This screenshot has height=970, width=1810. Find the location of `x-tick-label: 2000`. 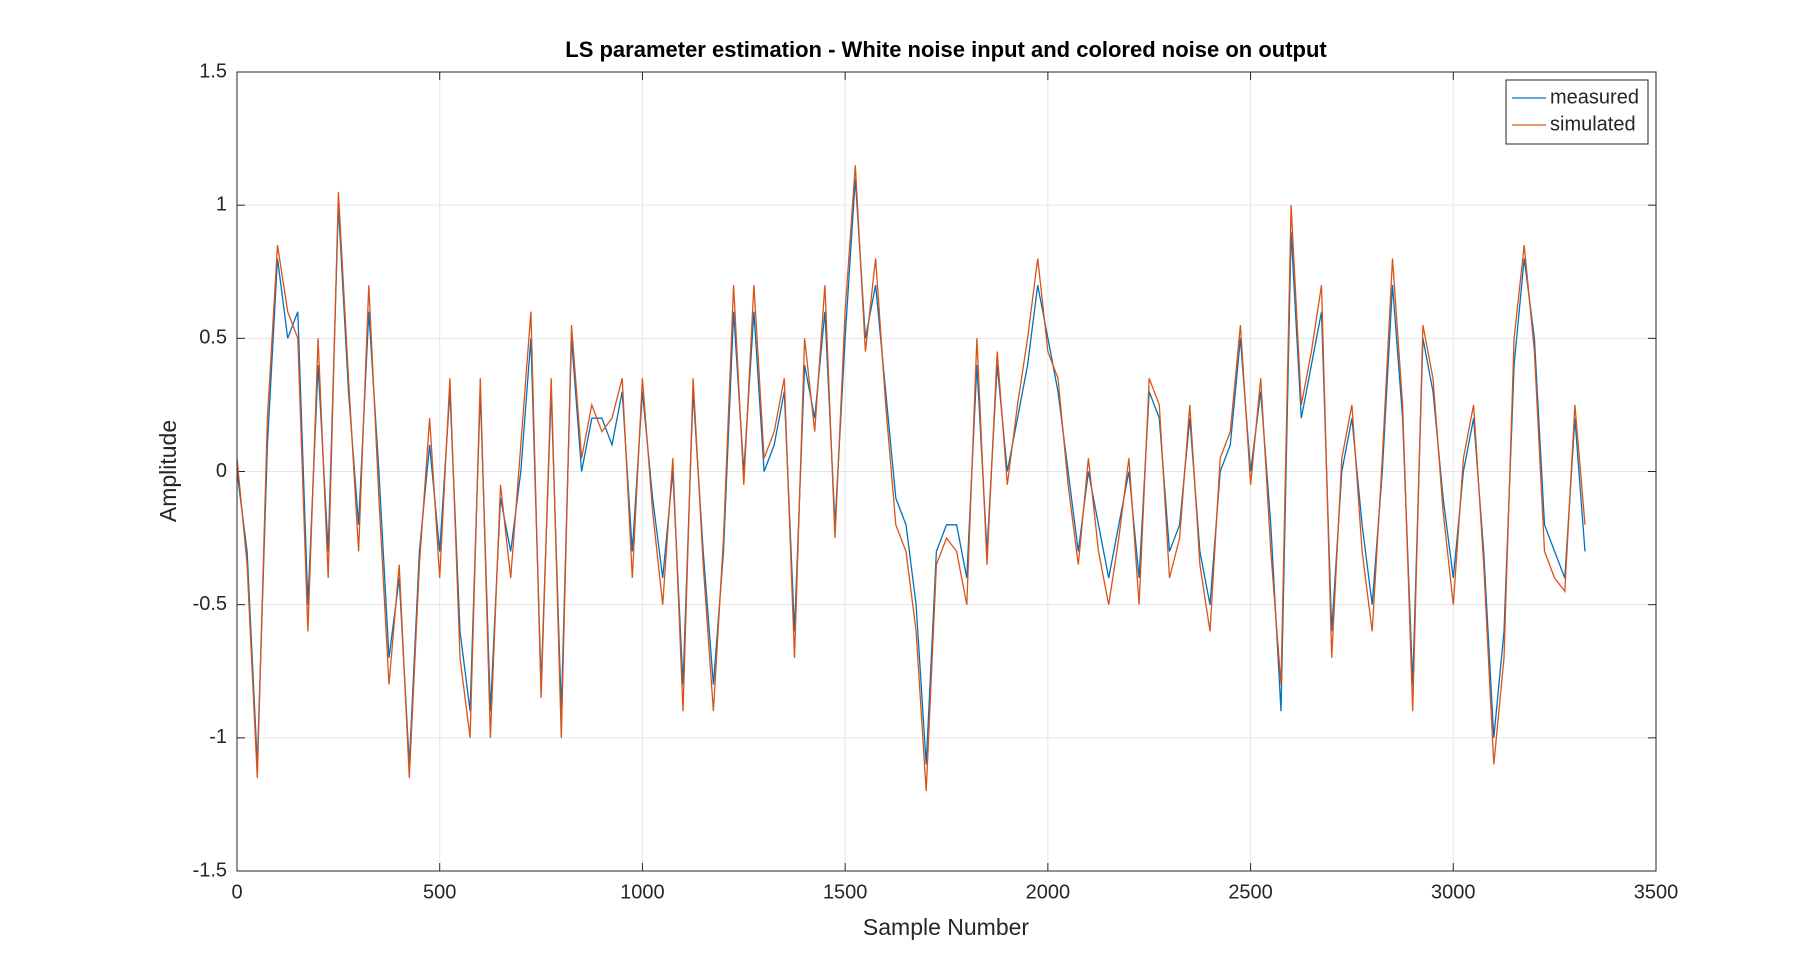

x-tick-label: 2000 is located at coordinates (1048, 892).